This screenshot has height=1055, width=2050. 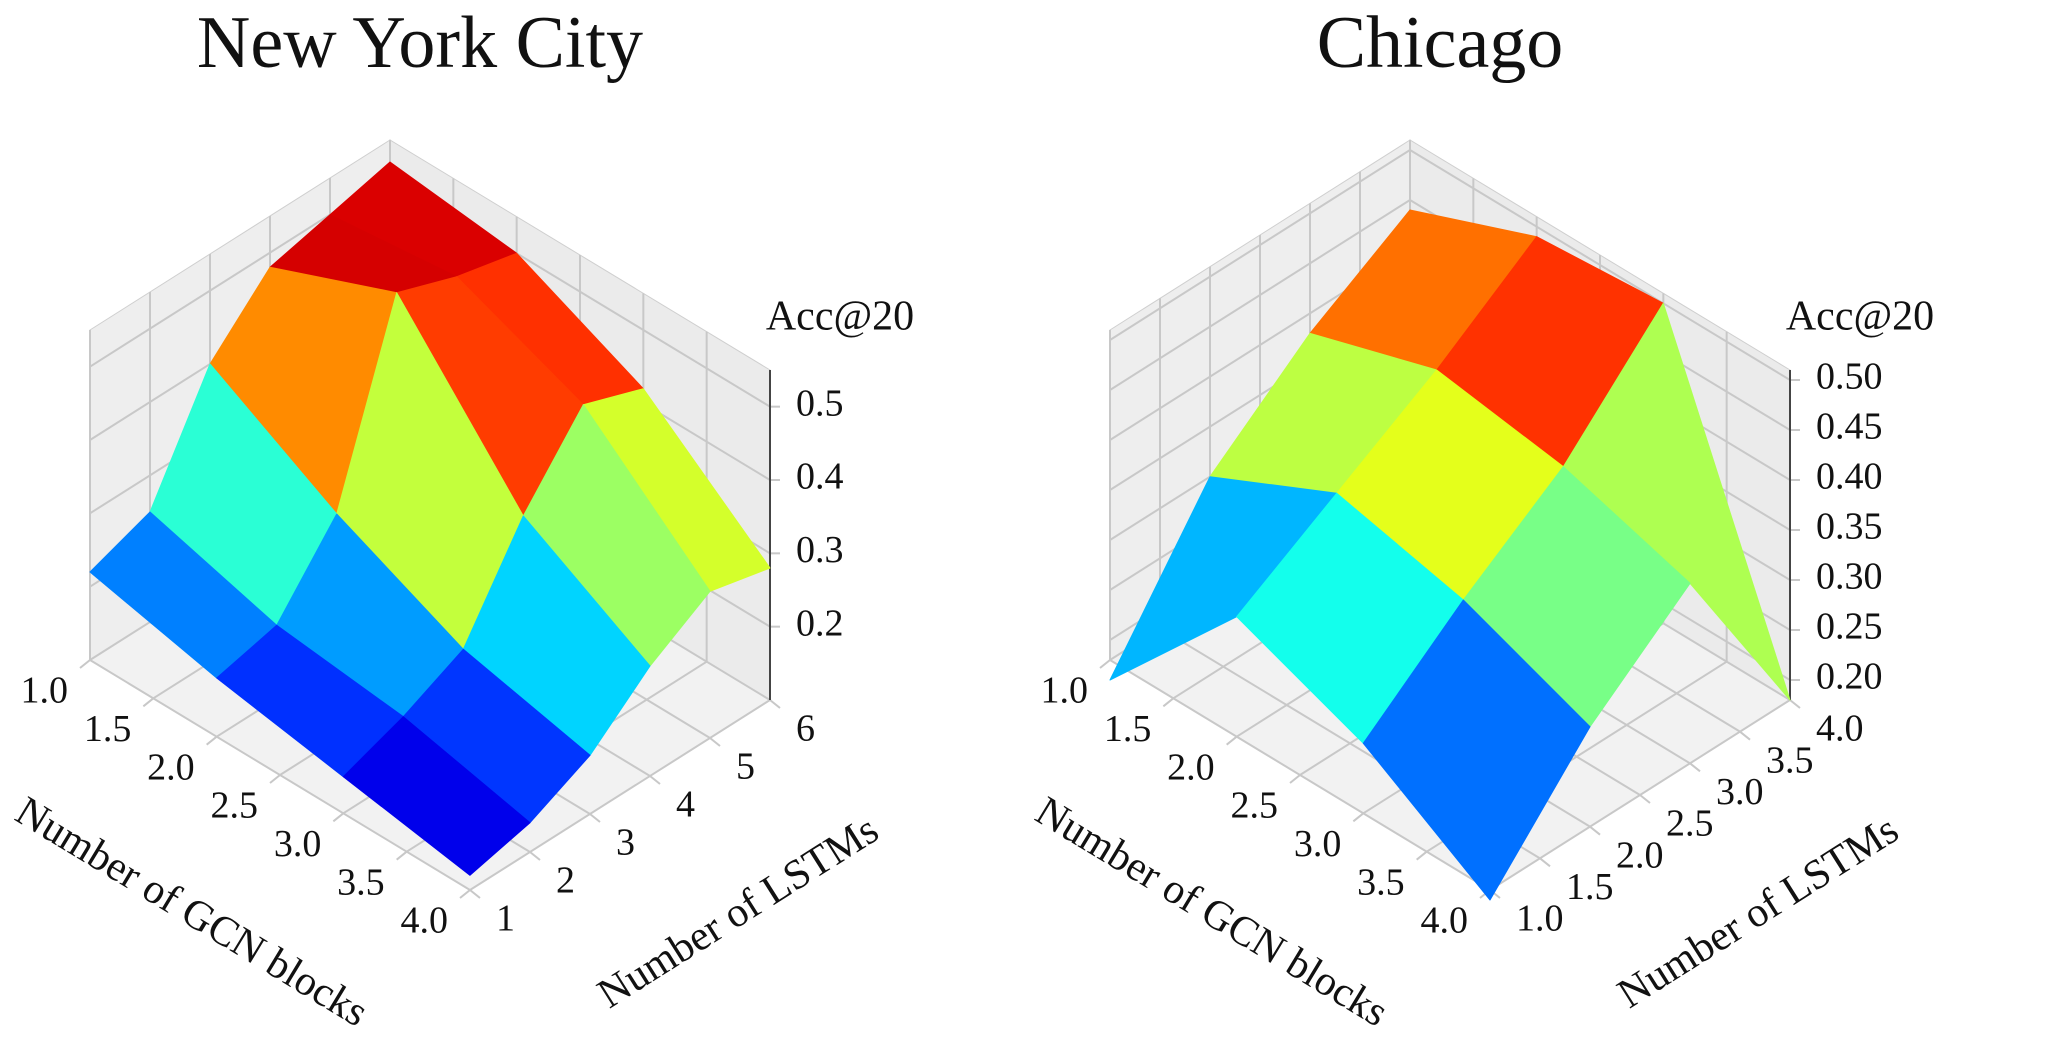 I want to click on y-tick-label: 1.5, so click(x=1590, y=887).